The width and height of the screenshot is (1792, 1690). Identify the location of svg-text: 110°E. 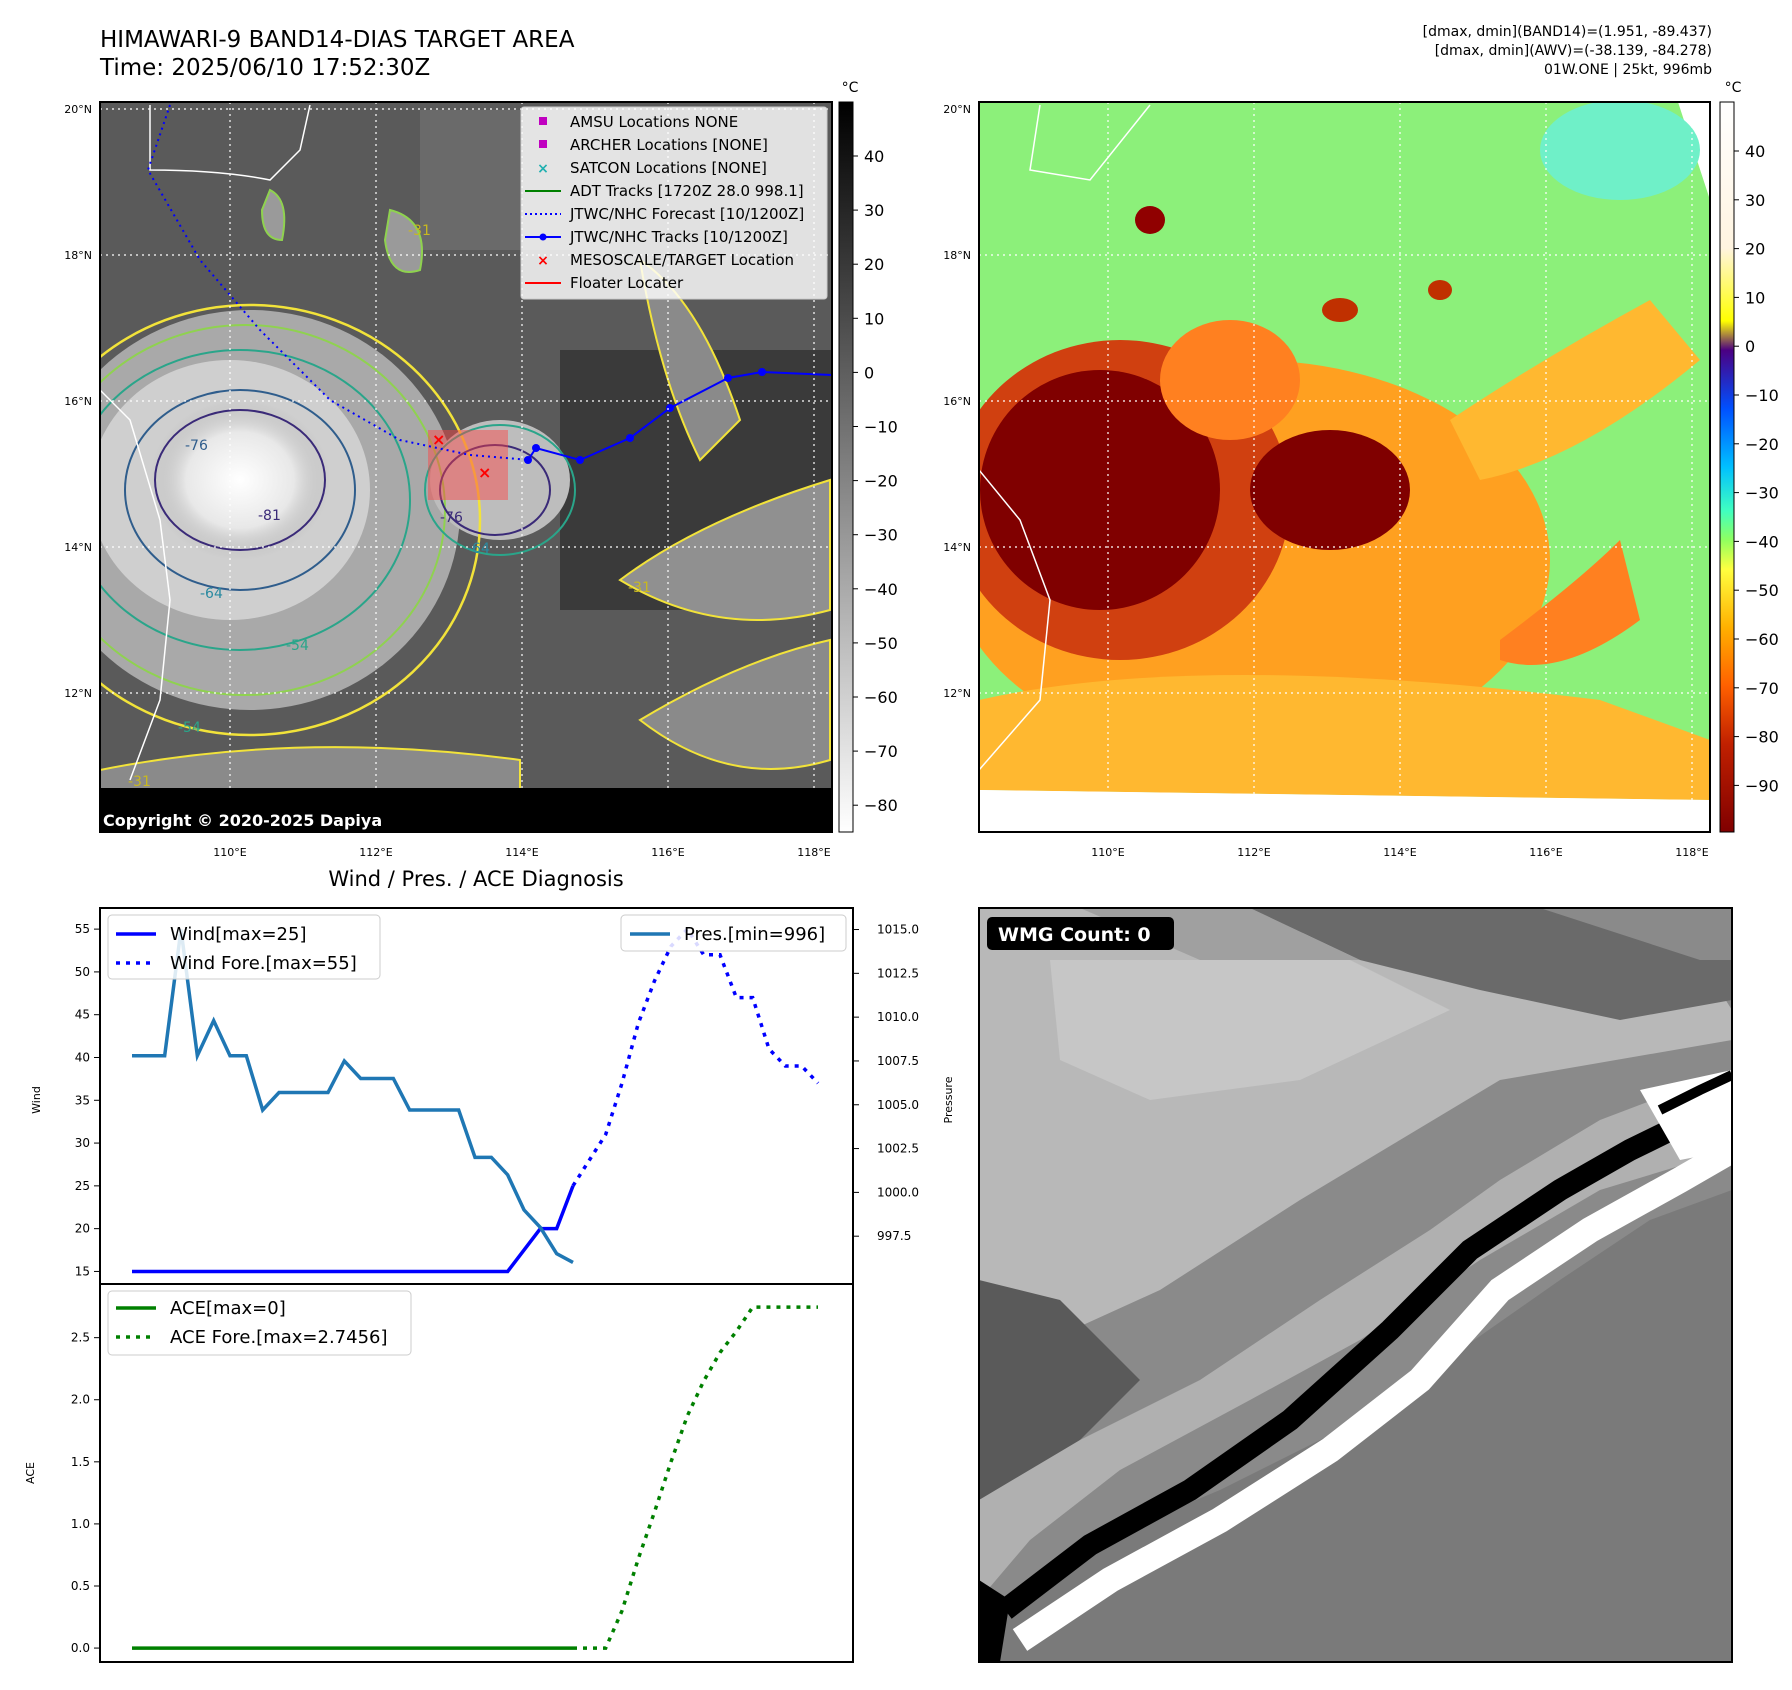
(1107, 852).